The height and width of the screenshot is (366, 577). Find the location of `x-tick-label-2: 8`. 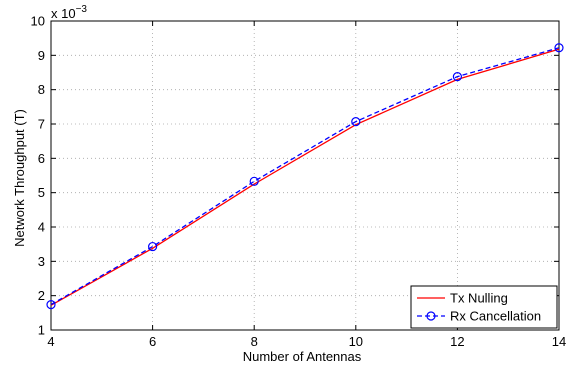

x-tick-label-2: 8 is located at coordinates (254, 341).